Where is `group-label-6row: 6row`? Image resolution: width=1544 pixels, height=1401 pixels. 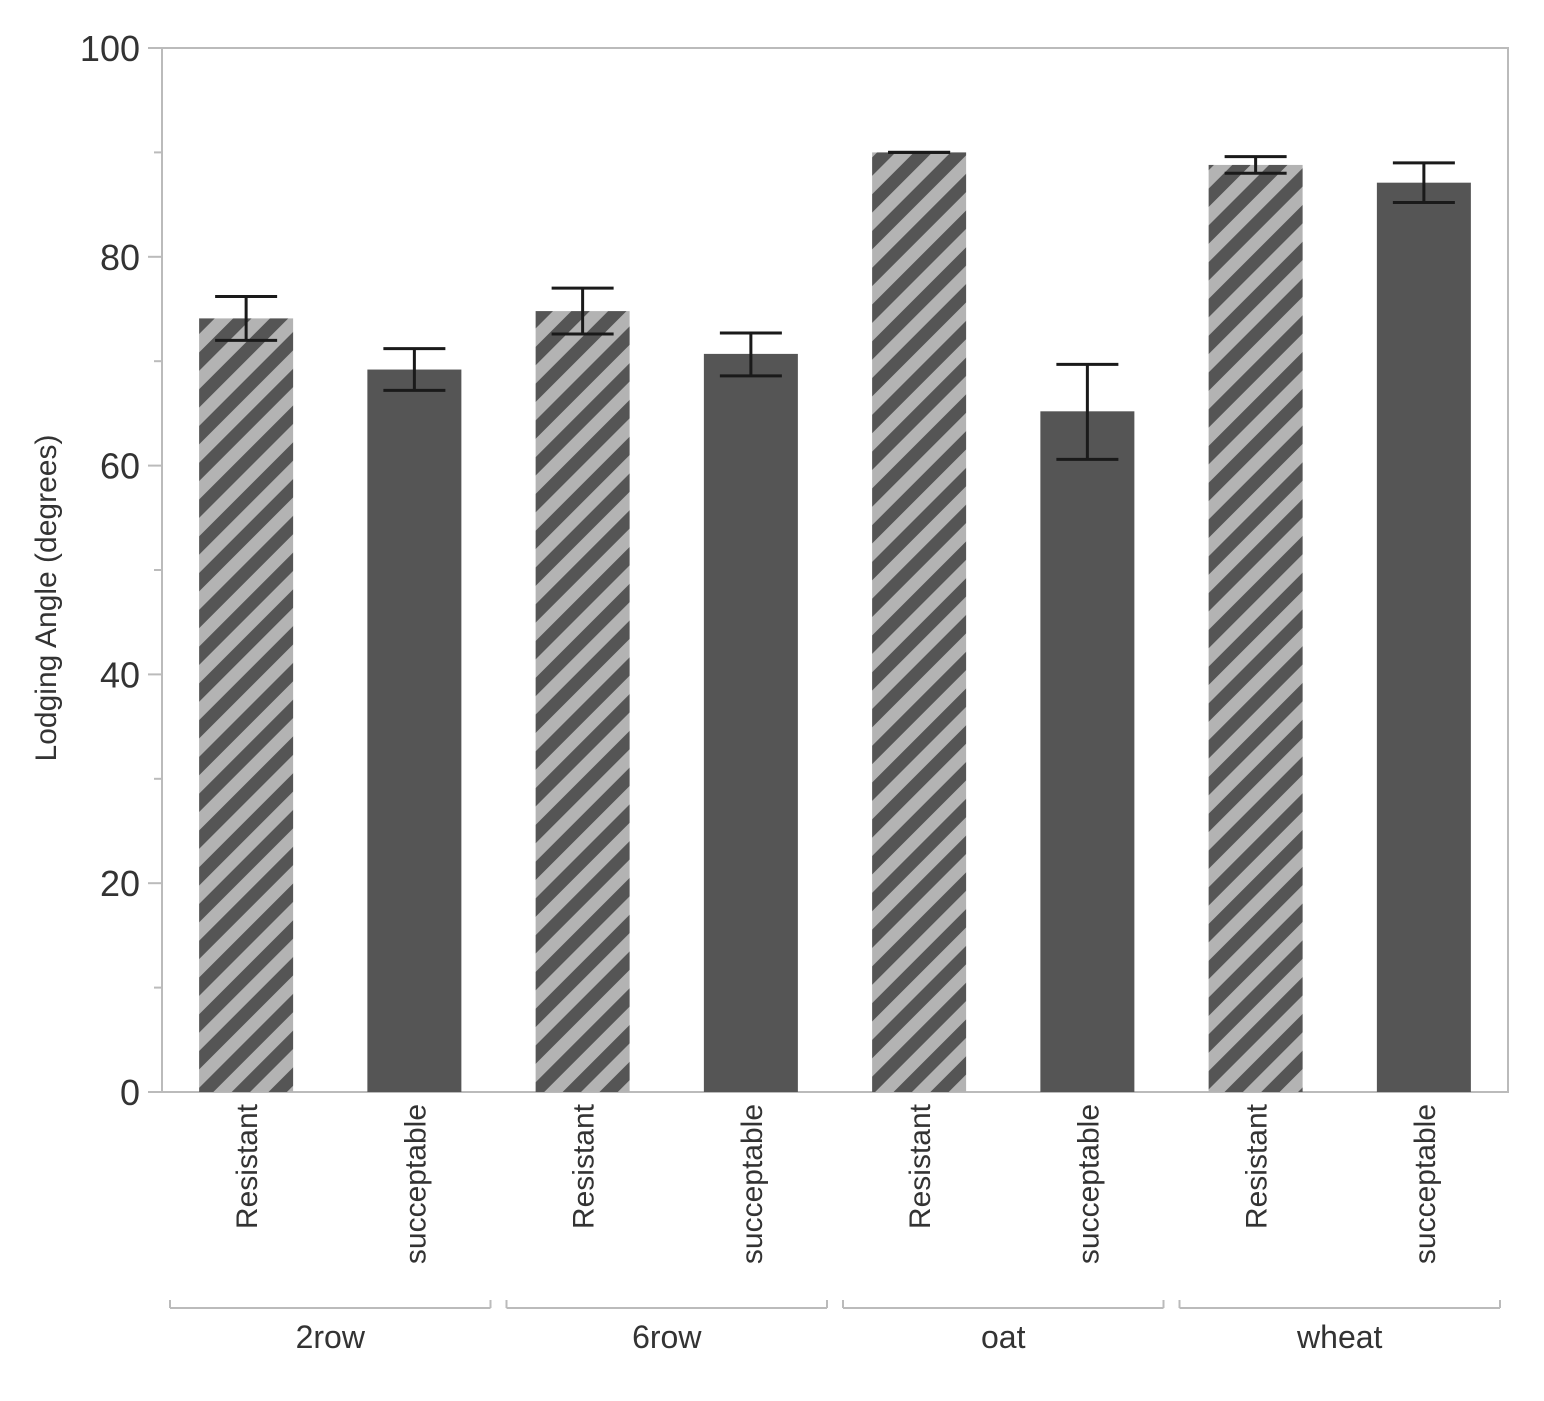 group-label-6row: 6row is located at coordinates (667, 1337).